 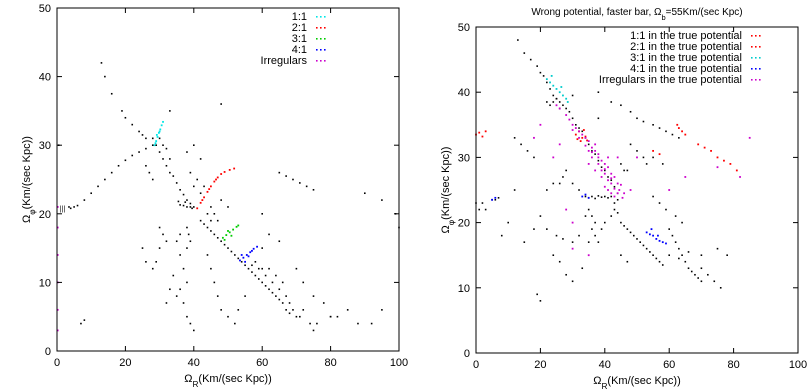 I want to click on legend-label: 1:1, so click(x=299, y=17).